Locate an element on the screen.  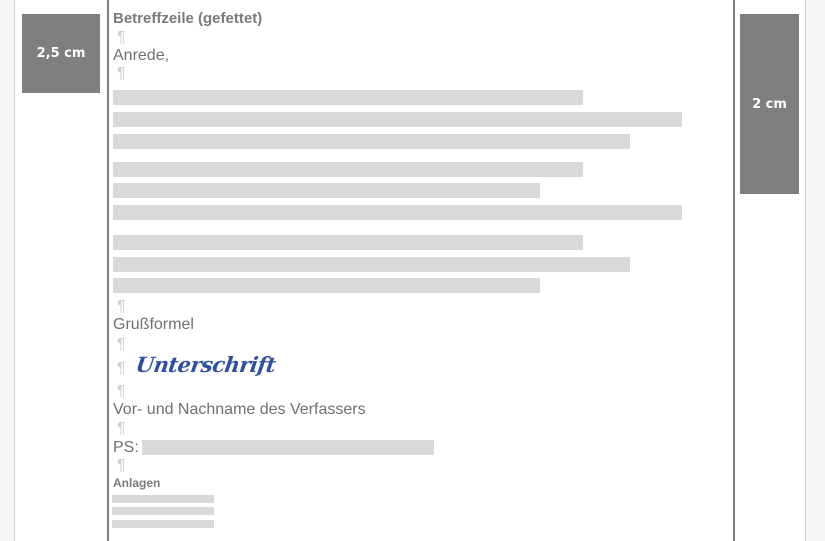
subject-line: Betreffzeile (gefettet) is located at coordinates (188, 18).